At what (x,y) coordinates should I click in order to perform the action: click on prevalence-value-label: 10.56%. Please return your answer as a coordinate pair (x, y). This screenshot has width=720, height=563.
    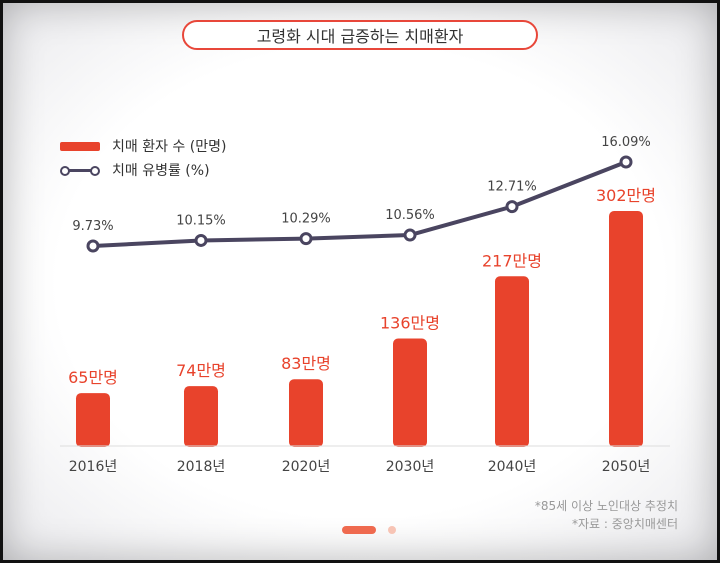
    Looking at the image, I should click on (410, 215).